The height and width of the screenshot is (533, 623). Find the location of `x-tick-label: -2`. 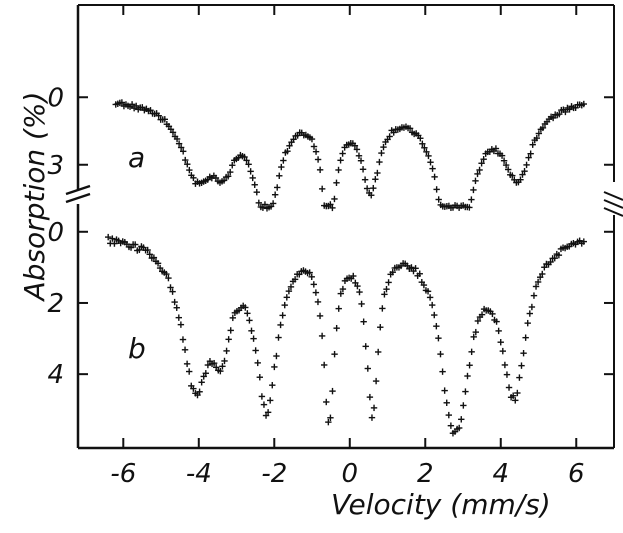

x-tick-label: -2 is located at coordinates (274, 474).